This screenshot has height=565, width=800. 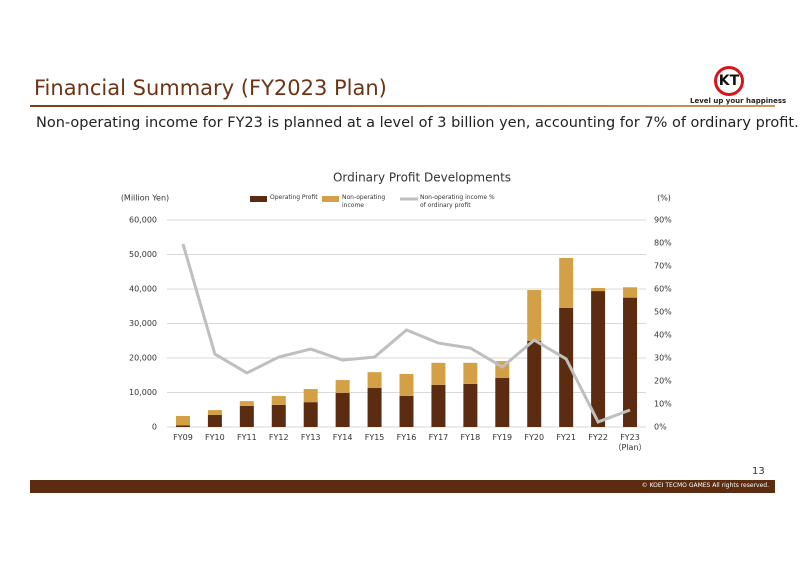 What do you see at coordinates (729, 81) in the screenshot?
I see `logo-mark: KT` at bounding box center [729, 81].